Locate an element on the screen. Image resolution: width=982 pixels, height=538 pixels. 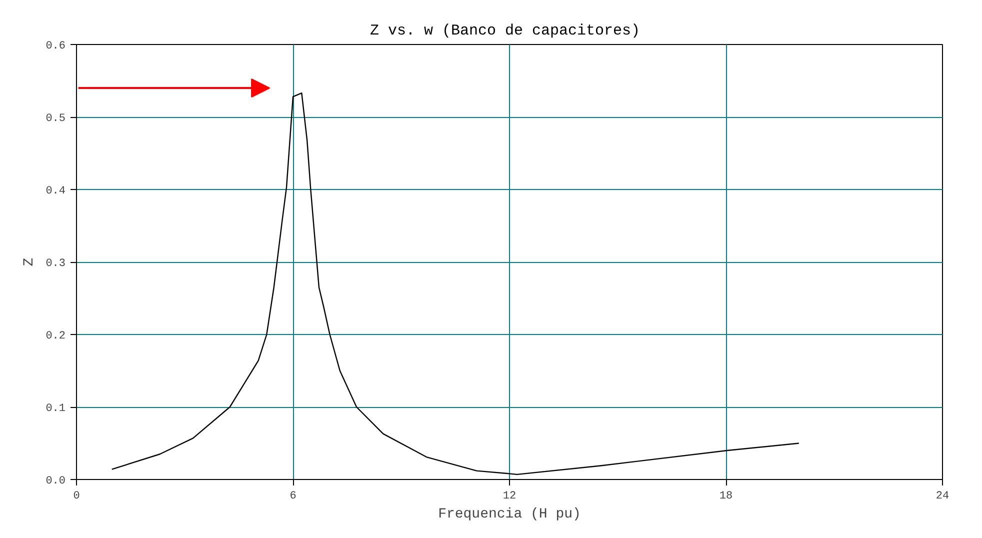
y-tick-label: 0.0 is located at coordinates (56, 482).